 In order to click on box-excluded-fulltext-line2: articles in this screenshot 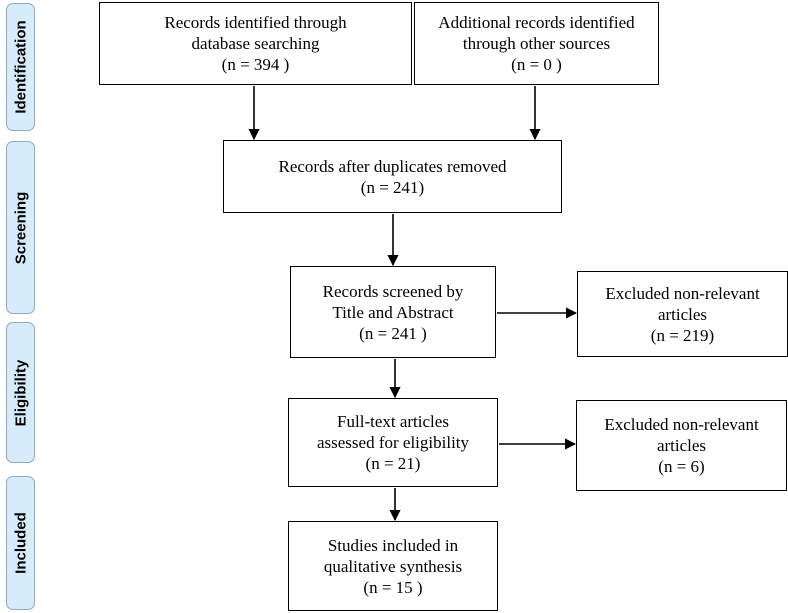, I will do `click(681, 445)`.